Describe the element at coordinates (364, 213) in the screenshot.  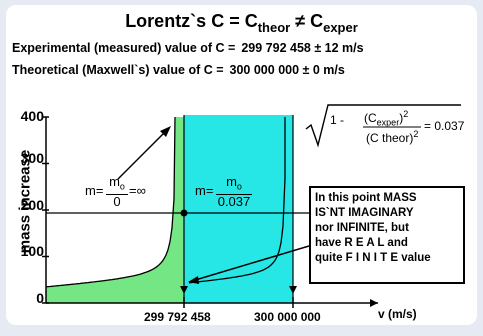
I see `annotation-line: IS`NT IMAGINARY` at that location.